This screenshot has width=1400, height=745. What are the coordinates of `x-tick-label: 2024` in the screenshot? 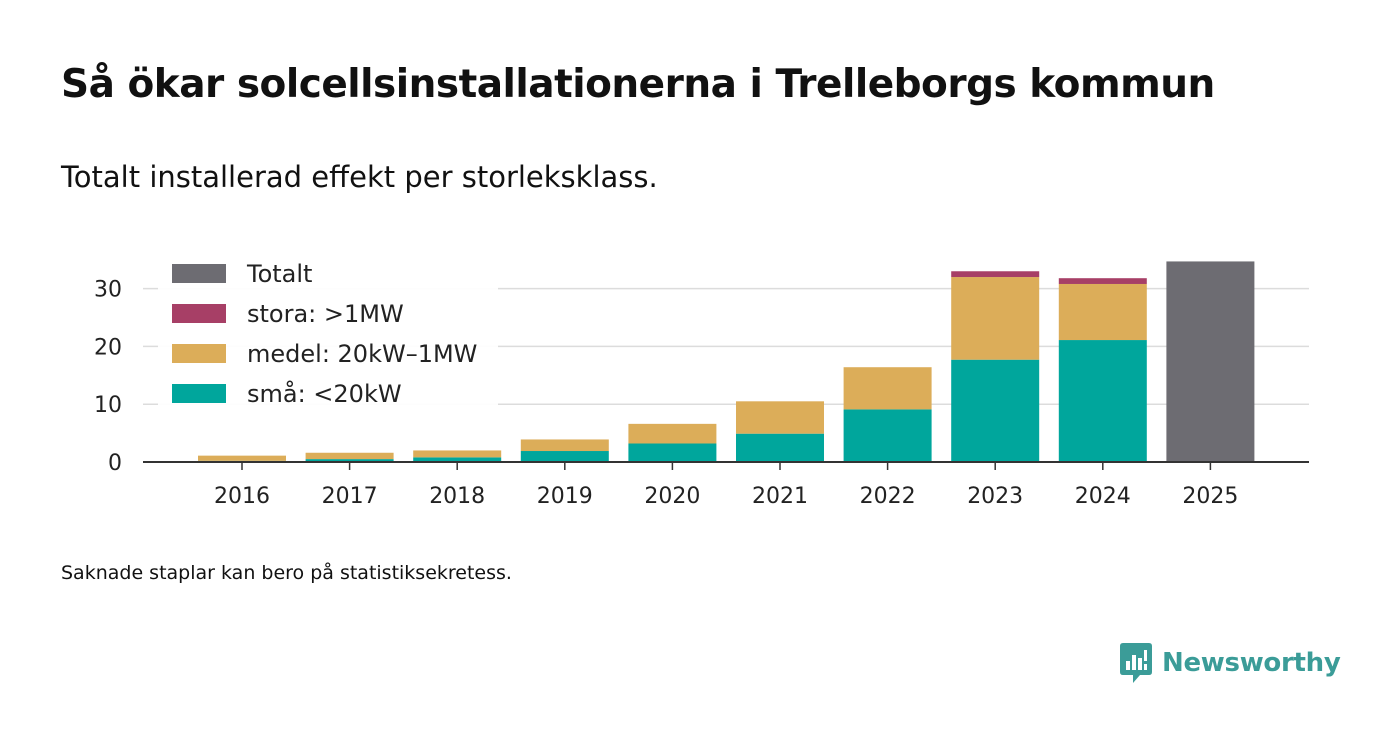 It's located at (1103, 496).